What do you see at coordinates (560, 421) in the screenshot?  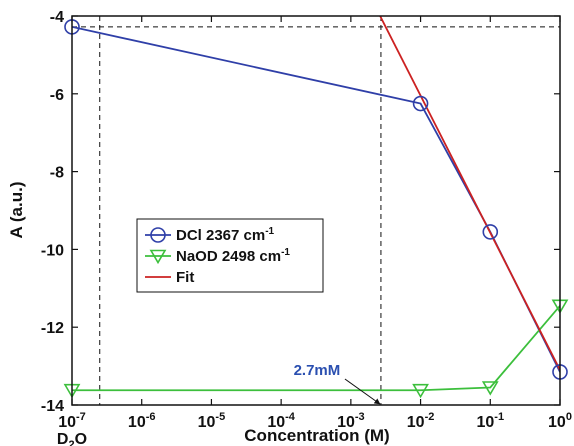 I see `x-tick-label: 10⁰` at bounding box center [560, 421].